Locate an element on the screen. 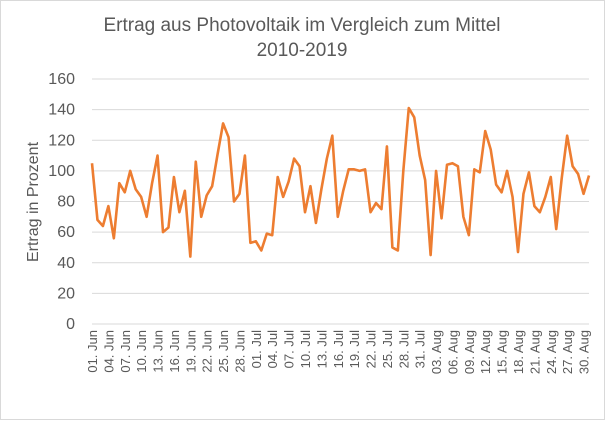 The height and width of the screenshot is (424, 605). x-tick-label: 13. Jun is located at coordinates (158, 351).